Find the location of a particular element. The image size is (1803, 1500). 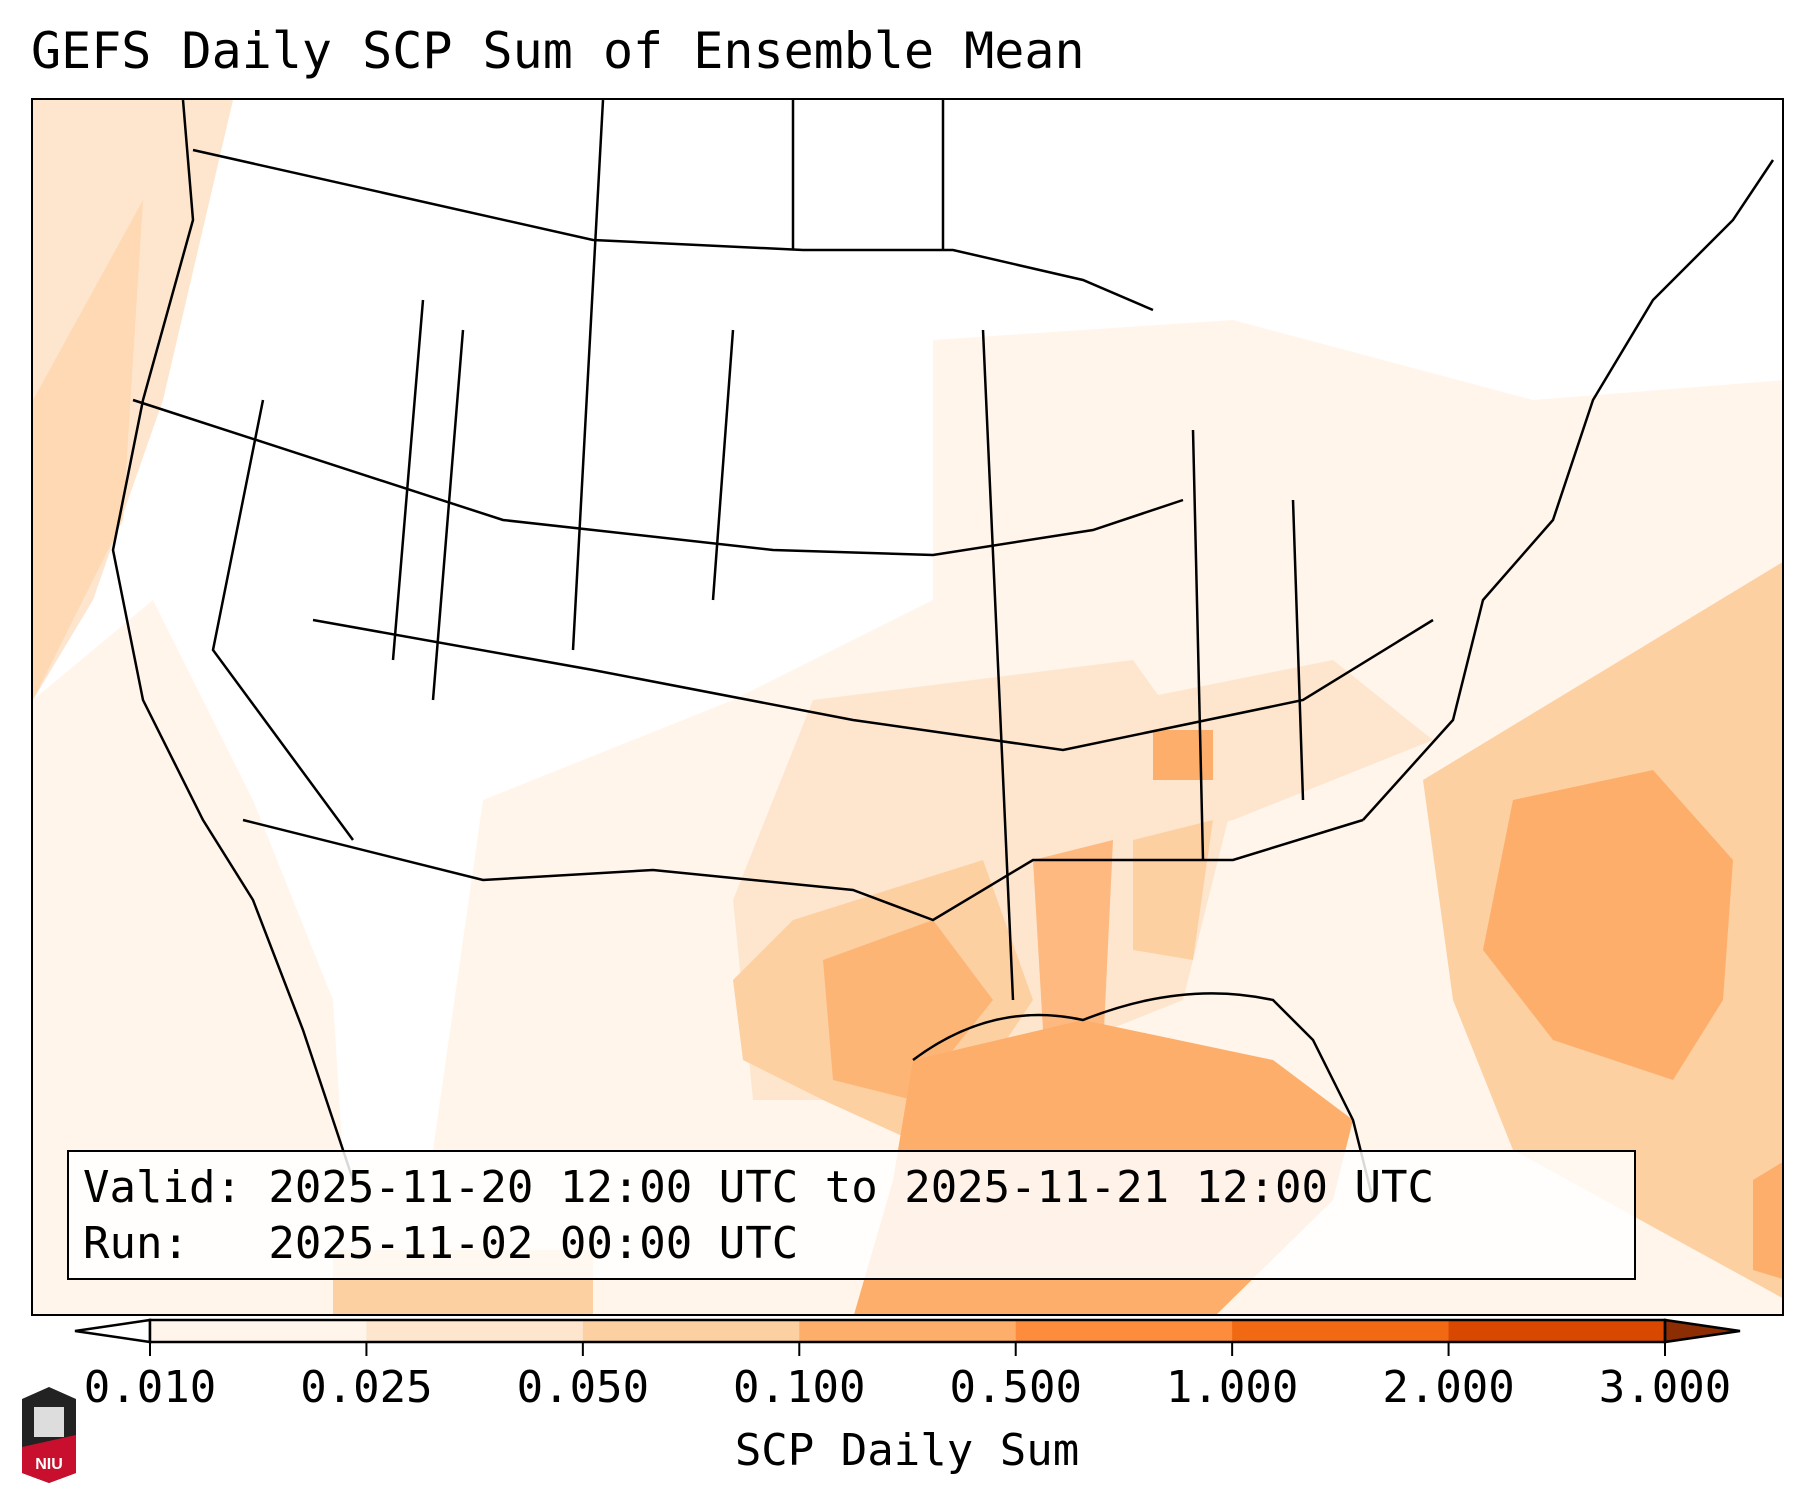

colorbar-tick-label: 1.000 is located at coordinates (1232, 1387).